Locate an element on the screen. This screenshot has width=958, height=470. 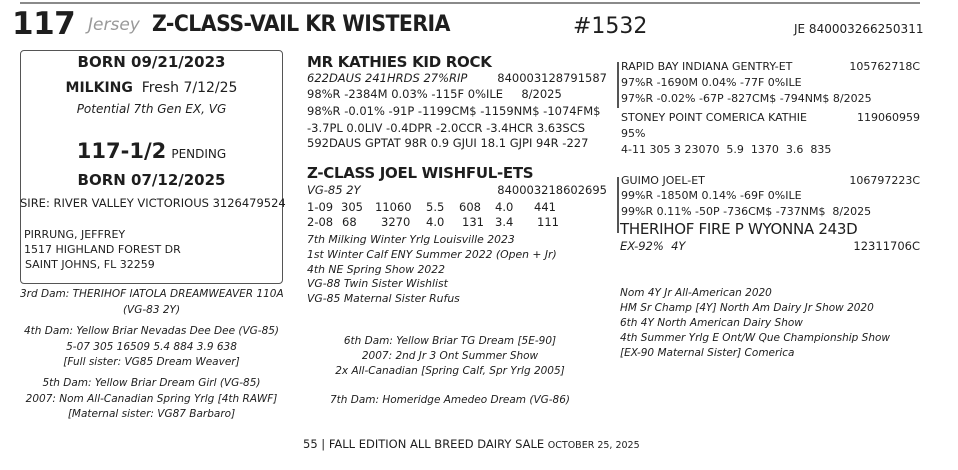
sixth-dam-award: 2007: 2nd Jr 3 Ont Summer Show is located at coordinates (450, 356).